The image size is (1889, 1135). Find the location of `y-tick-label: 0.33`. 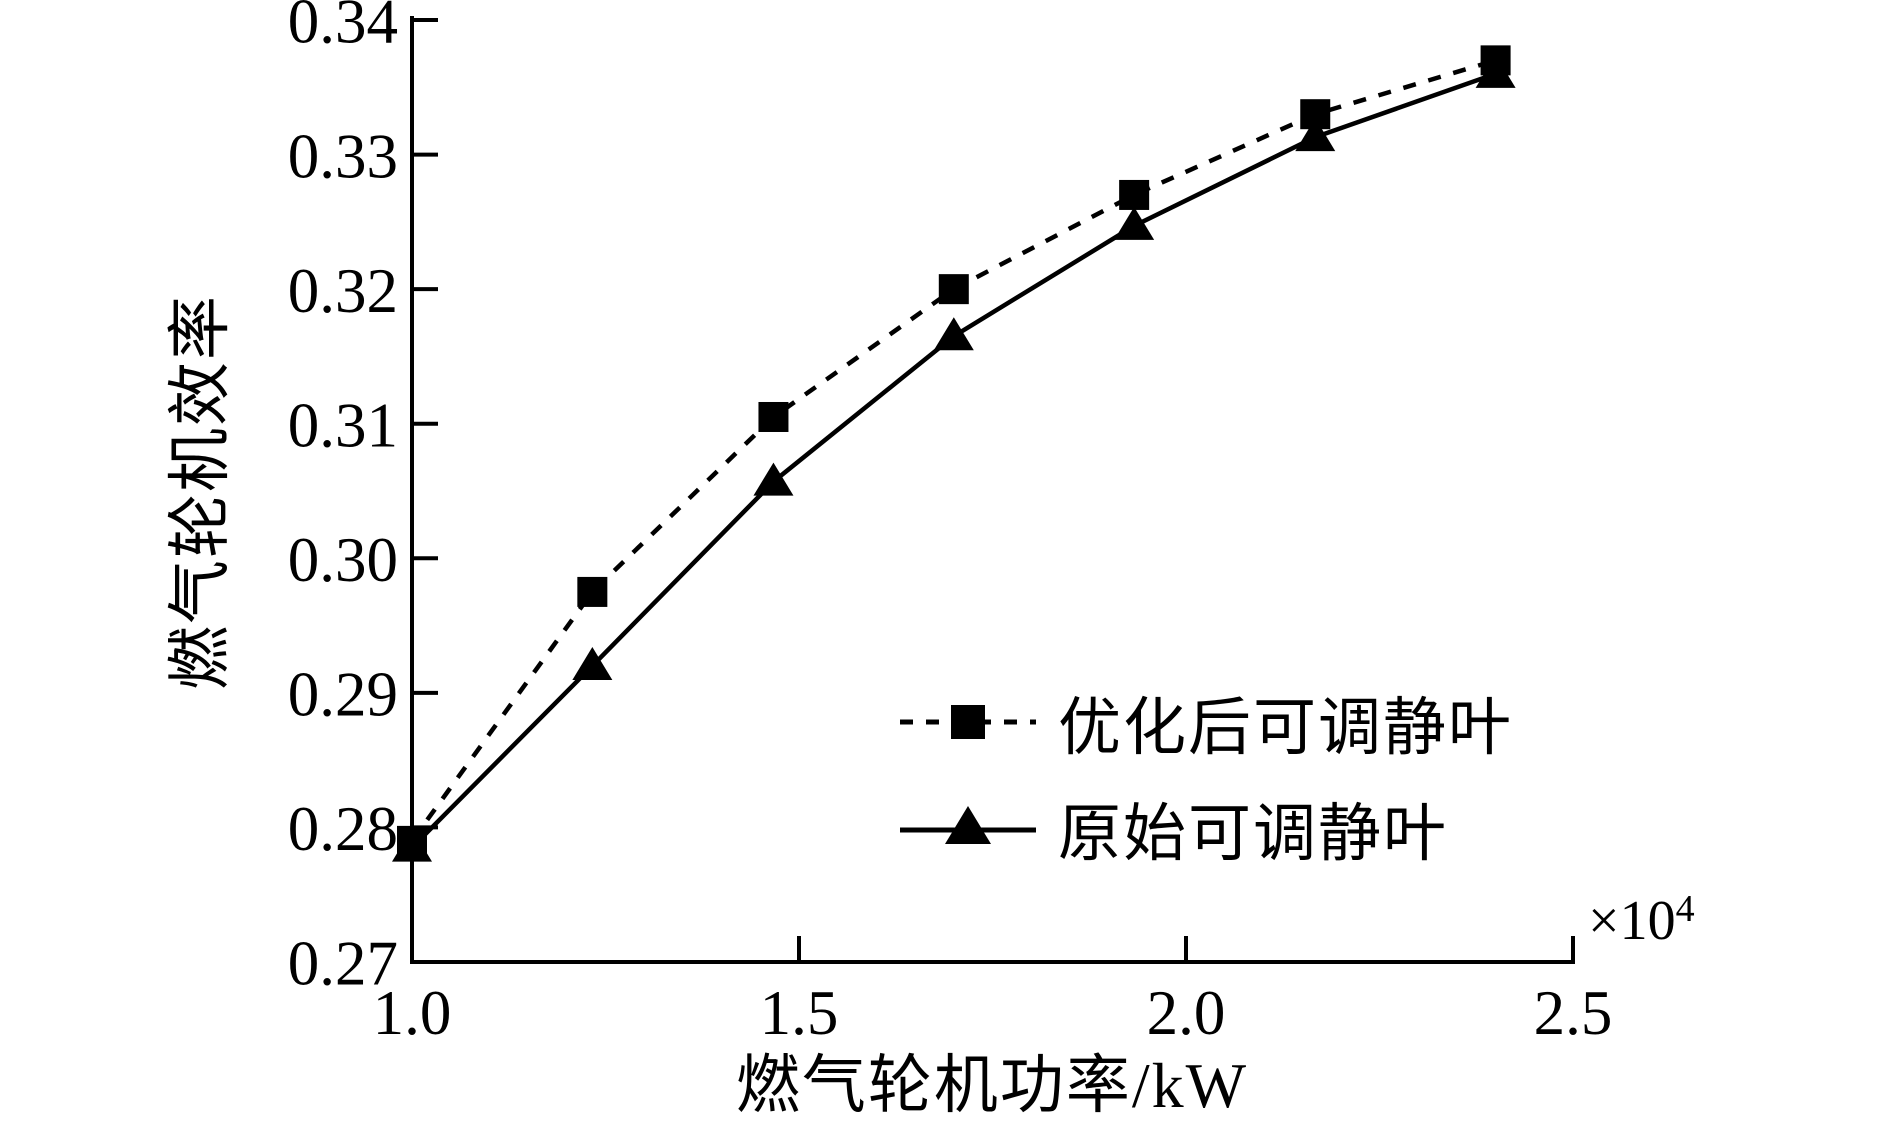

y-tick-label: 0.33 is located at coordinates (343, 156).